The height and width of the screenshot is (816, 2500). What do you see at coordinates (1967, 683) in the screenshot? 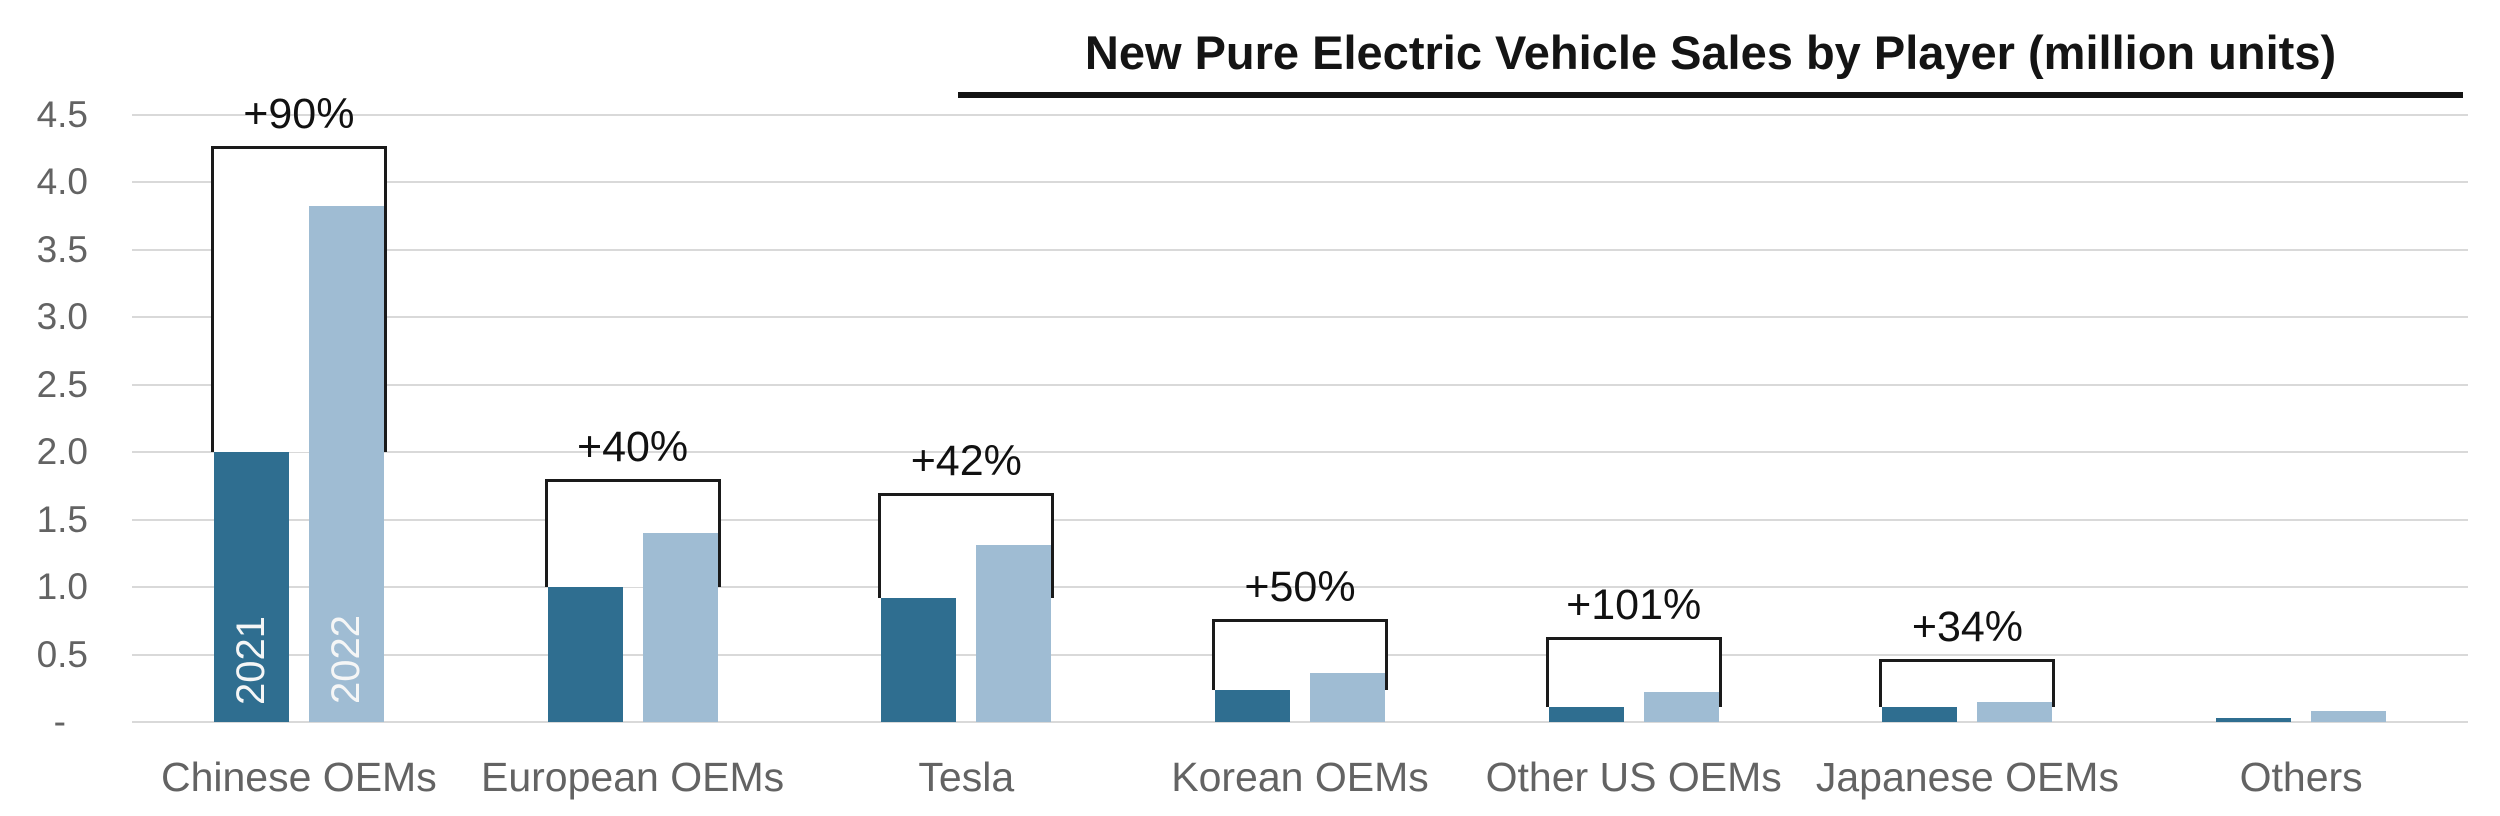
I see `growth-bracket-japanese-oems` at bounding box center [1967, 683].